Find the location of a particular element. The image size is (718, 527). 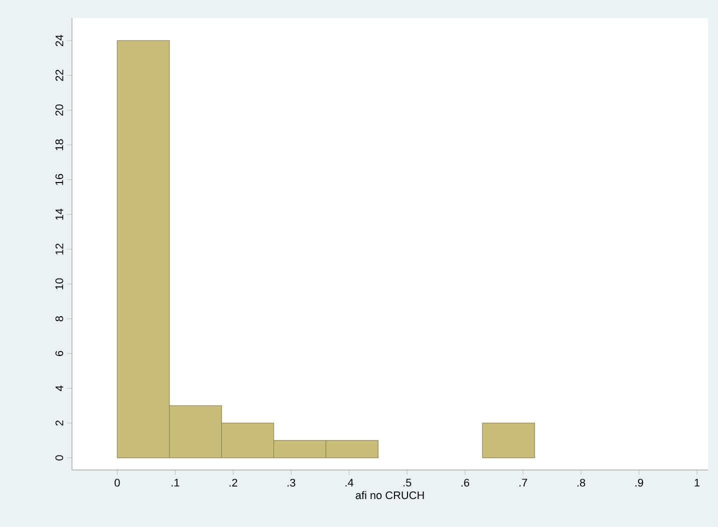

x-tick-label: .8 is located at coordinates (581, 482).